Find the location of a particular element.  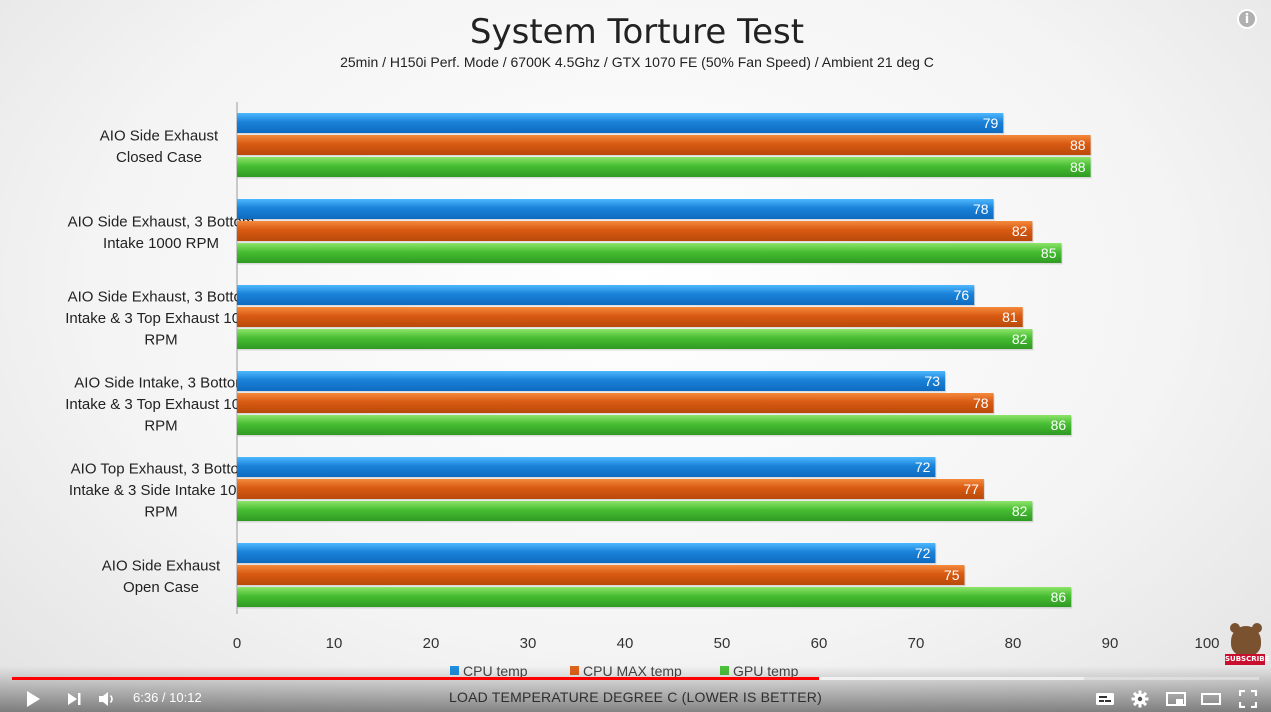

category-label: Closed Case is located at coordinates (159, 157).